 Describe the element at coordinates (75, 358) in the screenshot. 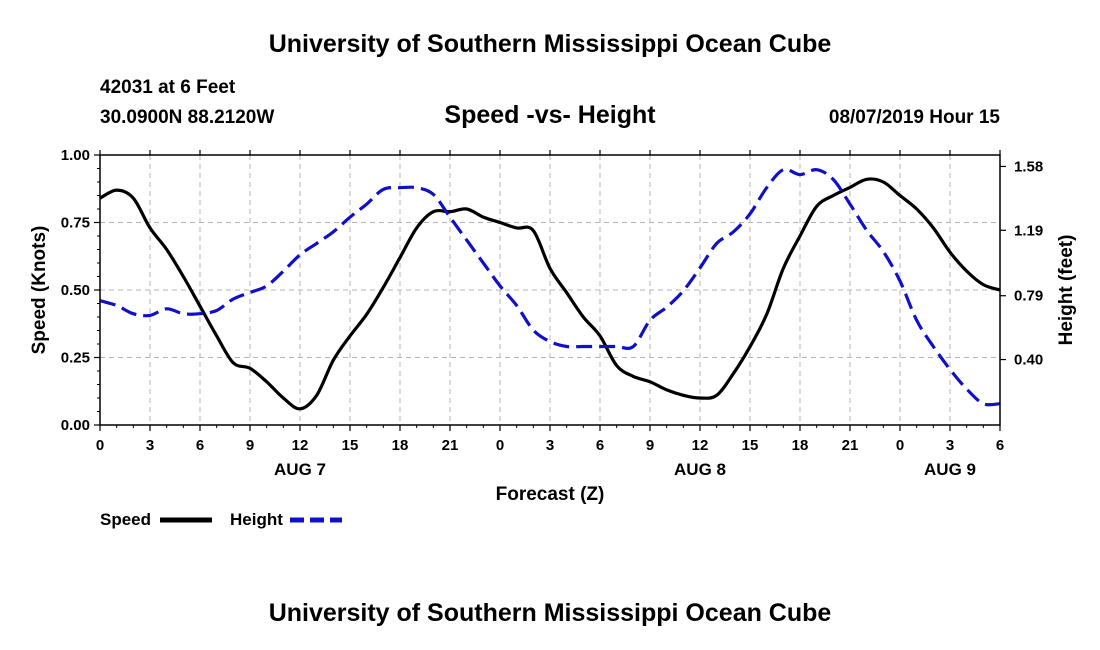

I see `y-tick-label: 0.25` at that location.